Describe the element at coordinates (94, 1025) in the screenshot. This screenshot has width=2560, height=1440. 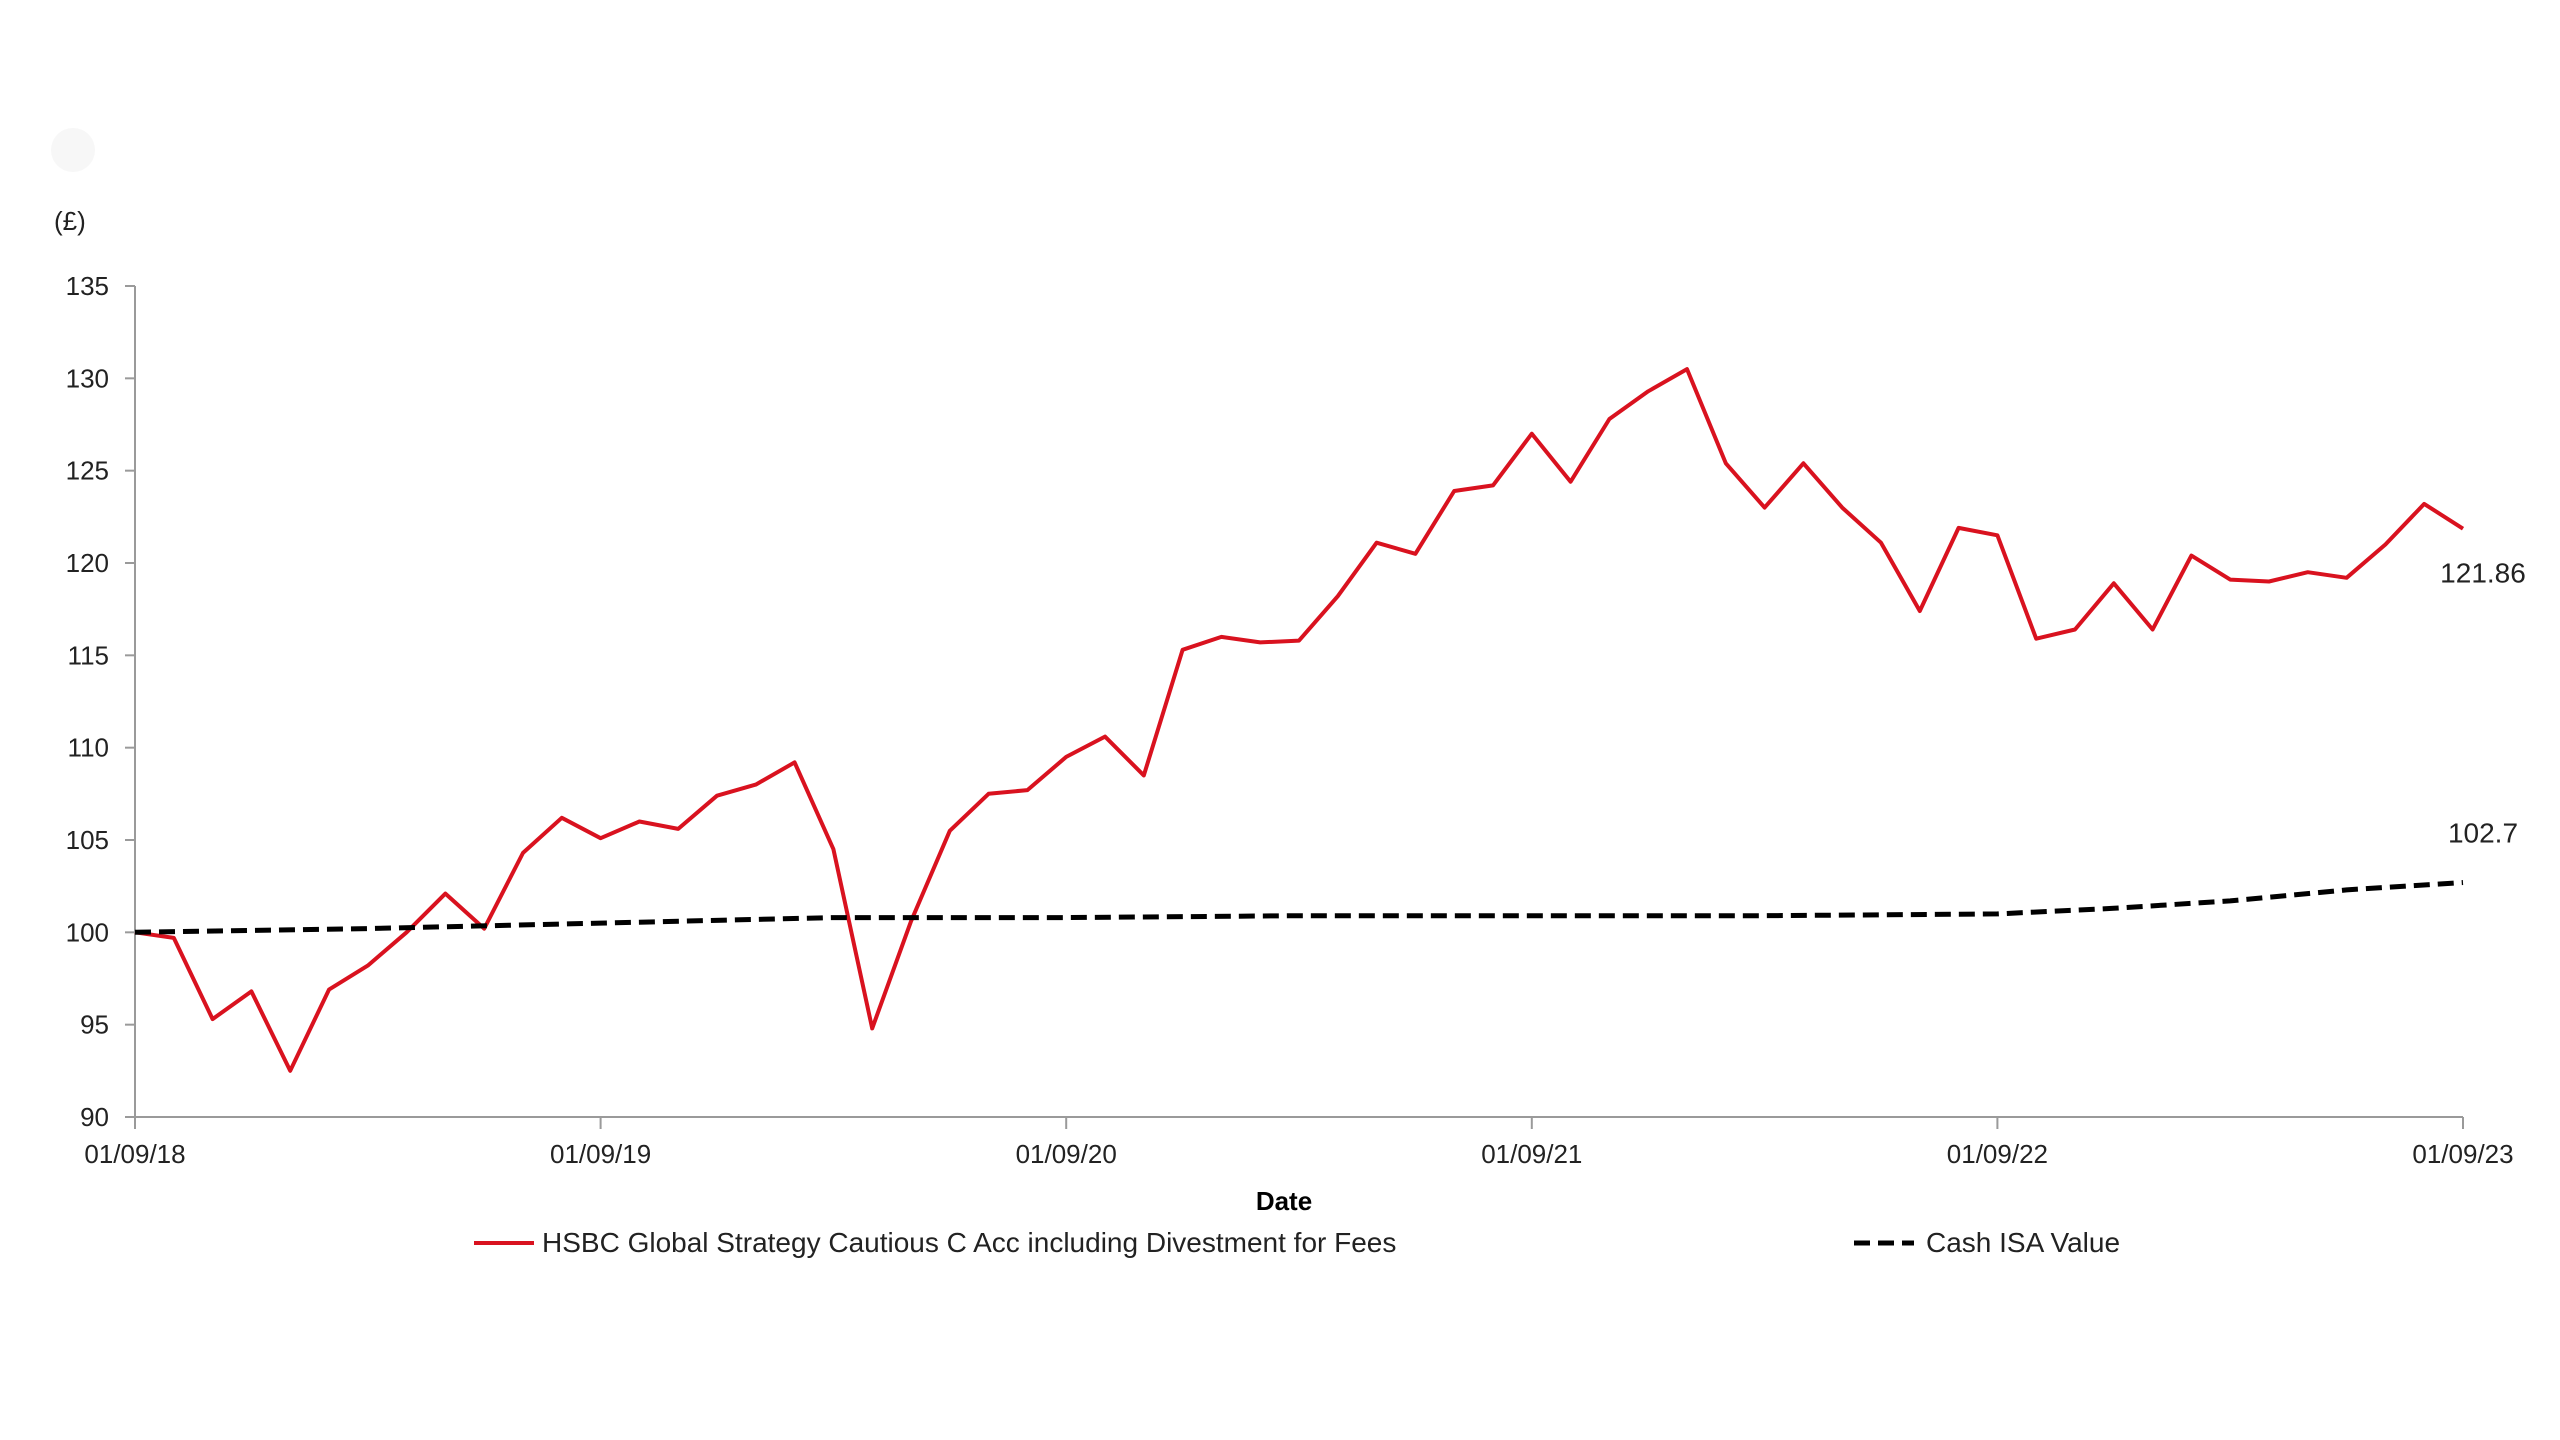
I see `y-tick-label: 95` at that location.